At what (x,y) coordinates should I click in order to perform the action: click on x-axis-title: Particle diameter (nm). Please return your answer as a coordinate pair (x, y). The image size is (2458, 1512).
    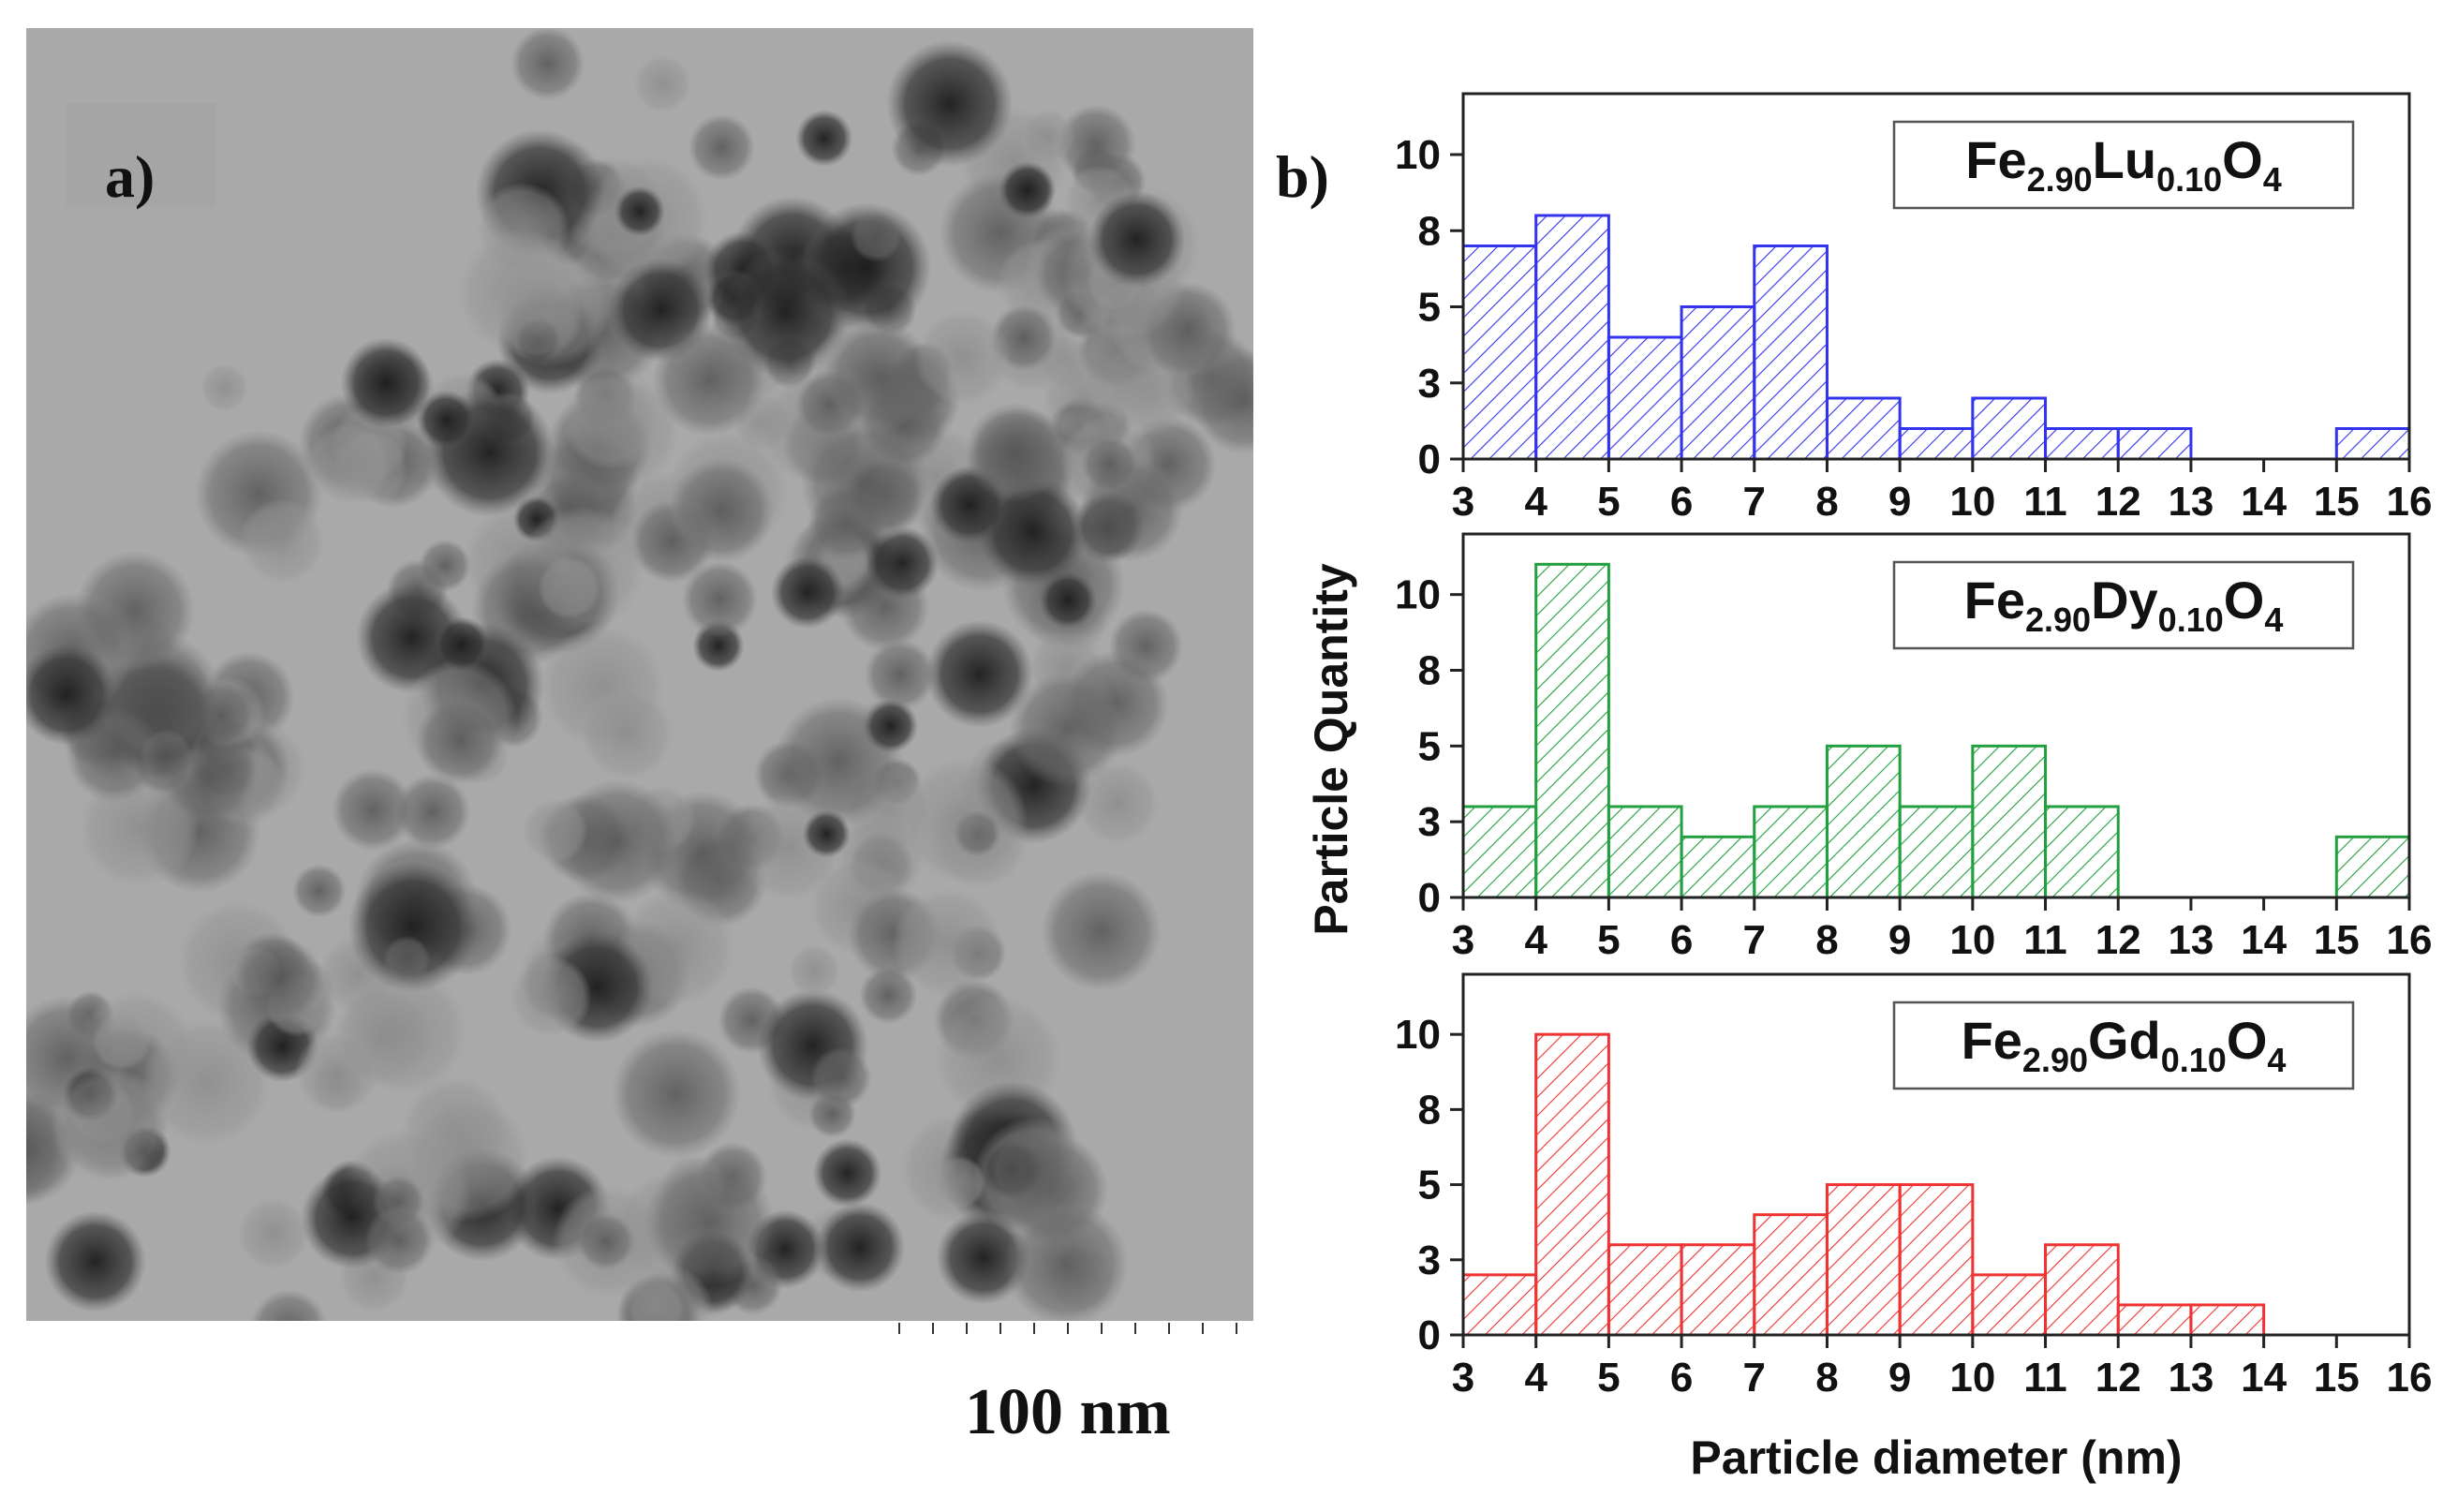
    Looking at the image, I should click on (1936, 1457).